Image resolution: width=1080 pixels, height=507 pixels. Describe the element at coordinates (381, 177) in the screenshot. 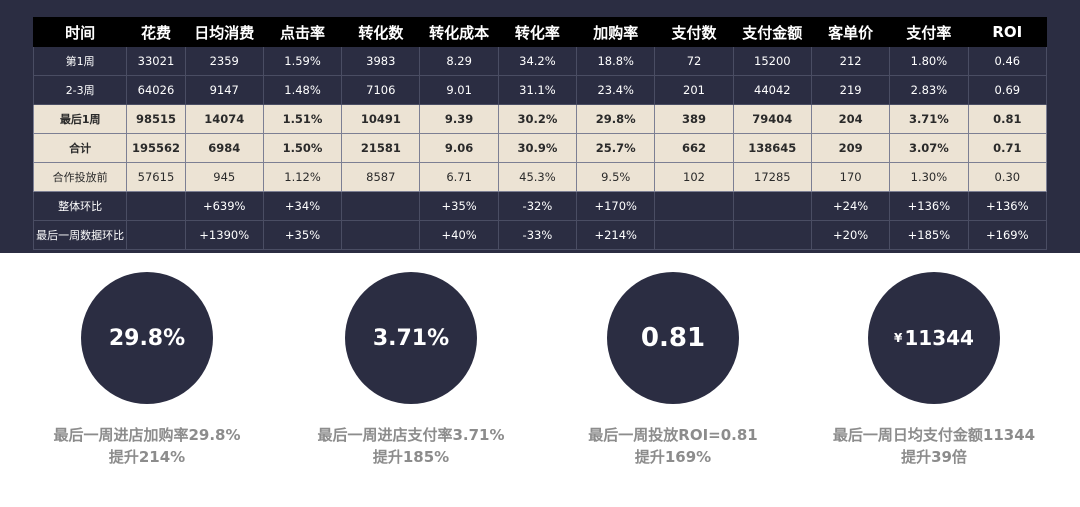

I see `table-cell: 8587` at that location.